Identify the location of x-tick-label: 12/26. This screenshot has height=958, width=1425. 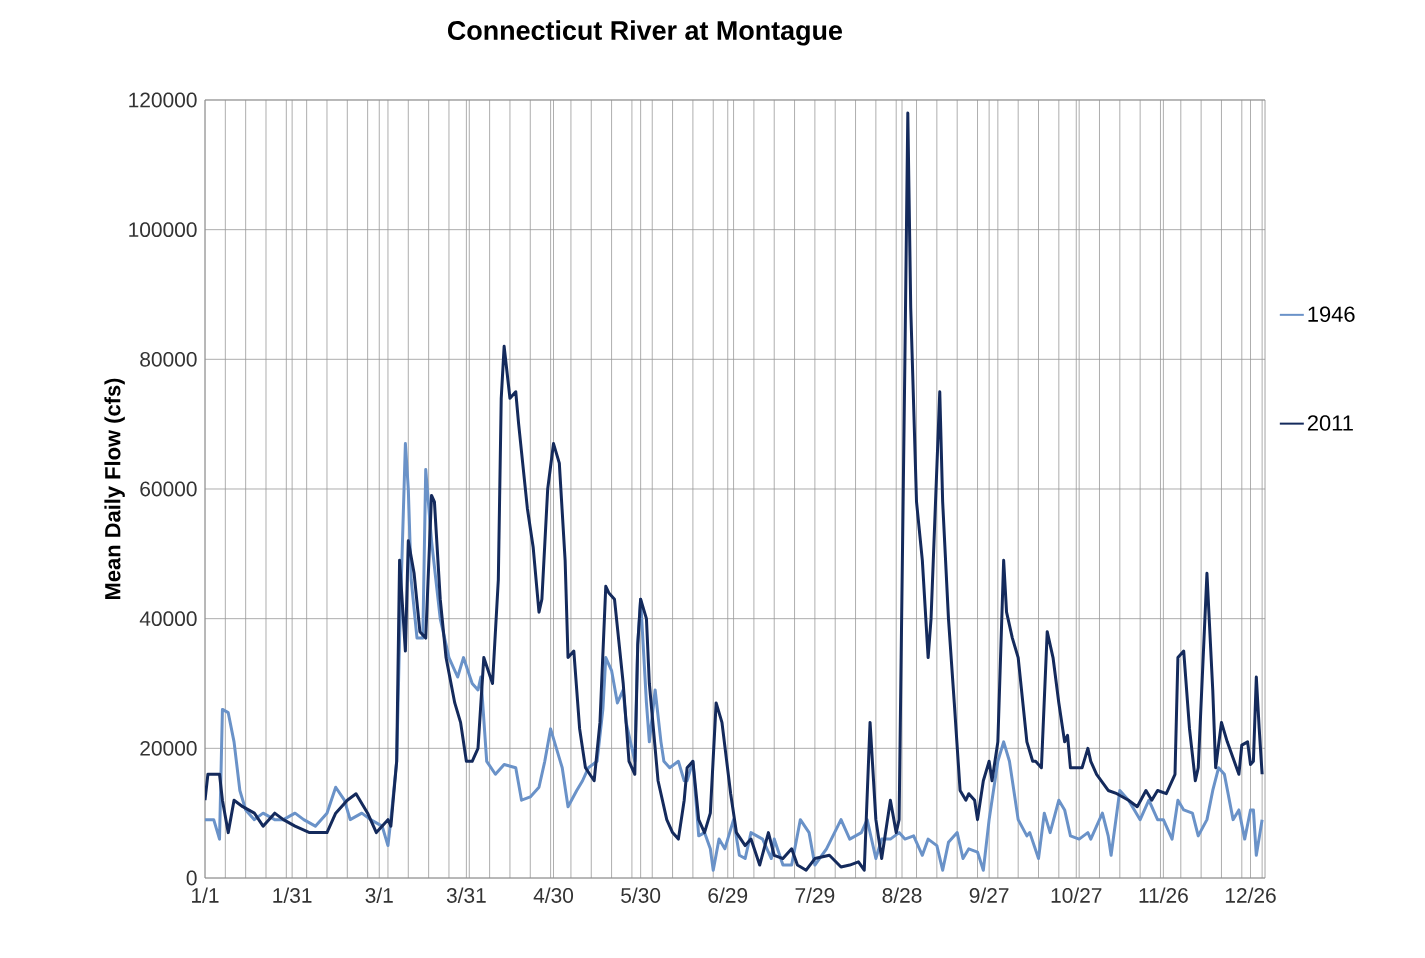
(1250, 895).